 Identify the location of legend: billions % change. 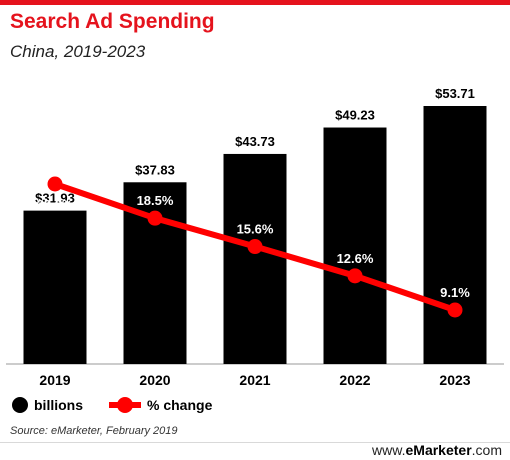
(125, 405).